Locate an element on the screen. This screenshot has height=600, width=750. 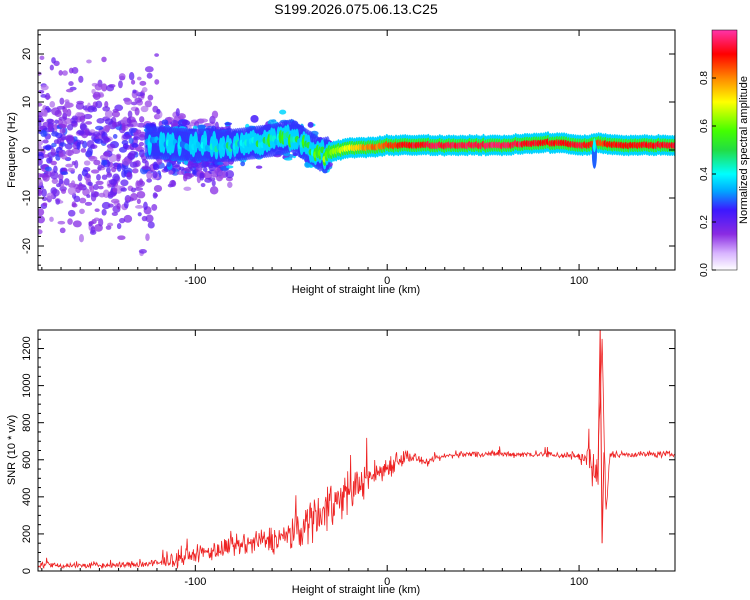
spectrogram-ridge-segment is located at coordinates (149, 145).